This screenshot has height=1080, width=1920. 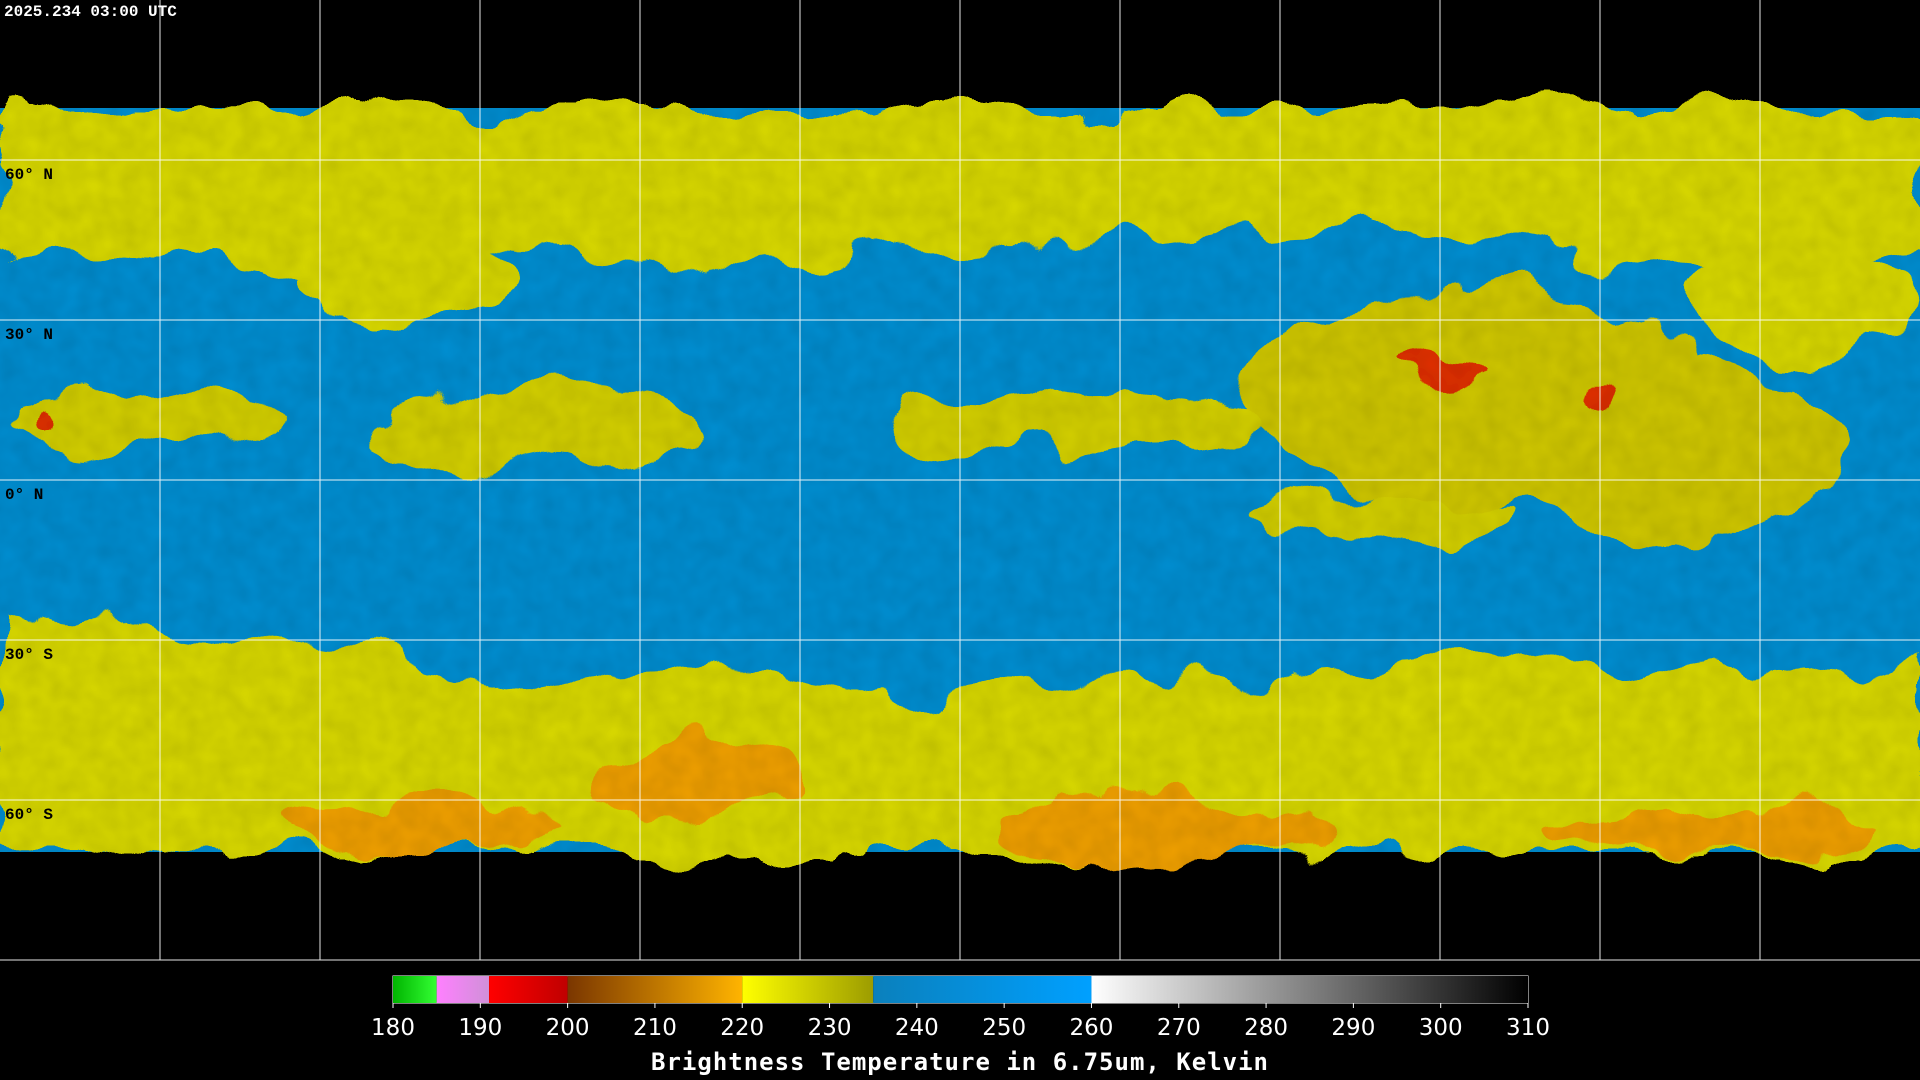 I want to click on latitude-label: 60° N, so click(x=29, y=175).